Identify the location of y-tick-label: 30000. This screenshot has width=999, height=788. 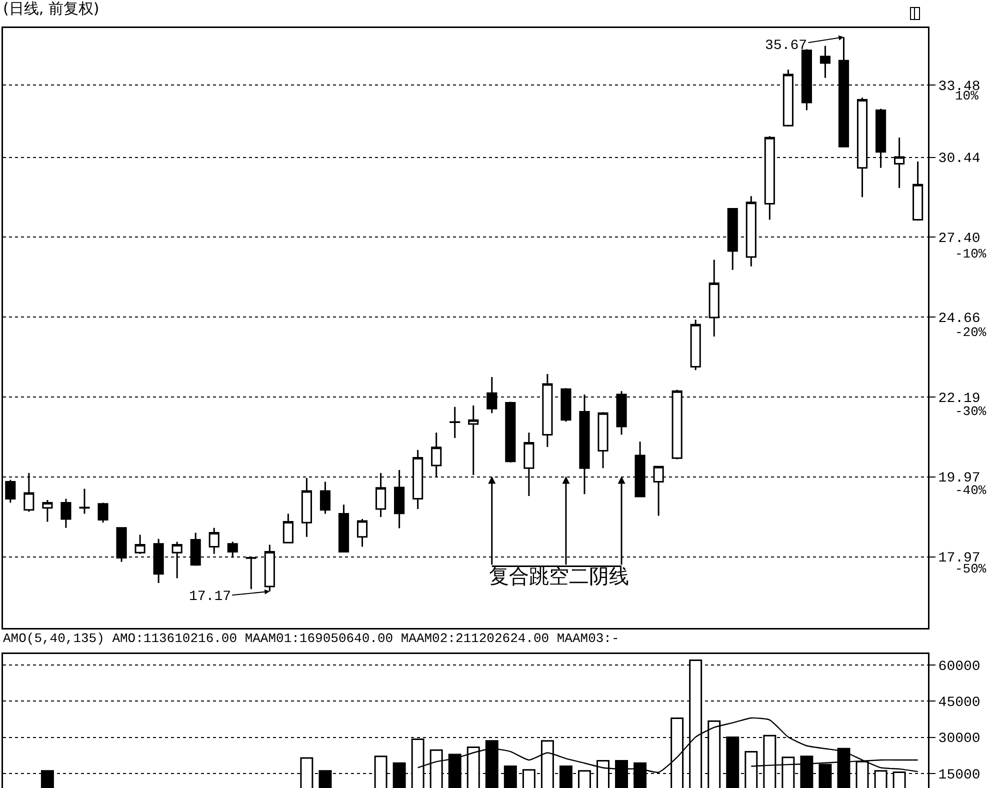
(959, 739).